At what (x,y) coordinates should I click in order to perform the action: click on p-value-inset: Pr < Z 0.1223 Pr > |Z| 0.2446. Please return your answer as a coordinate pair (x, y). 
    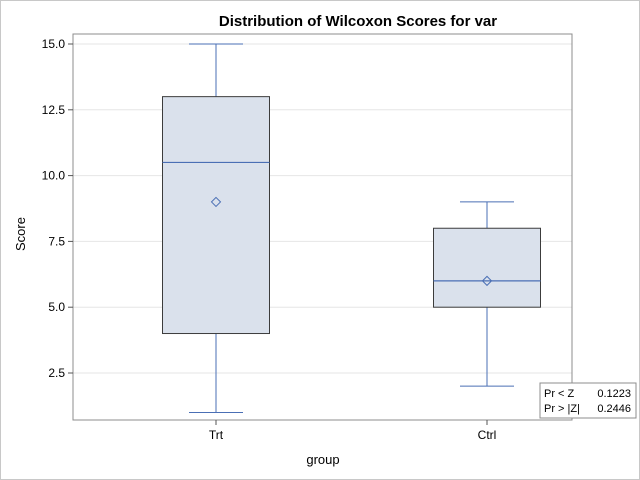
    Looking at the image, I should click on (588, 400).